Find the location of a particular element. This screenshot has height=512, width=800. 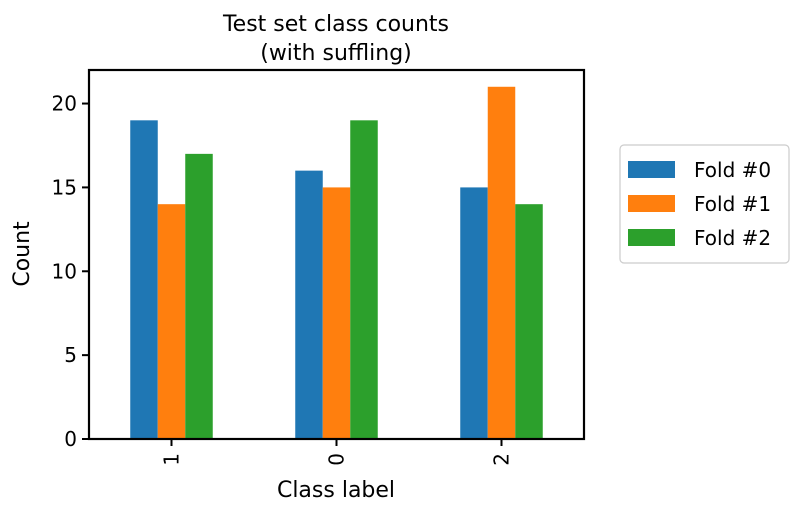

y-axis-ticks: 0 5 10 15 20 is located at coordinates (70, 271).